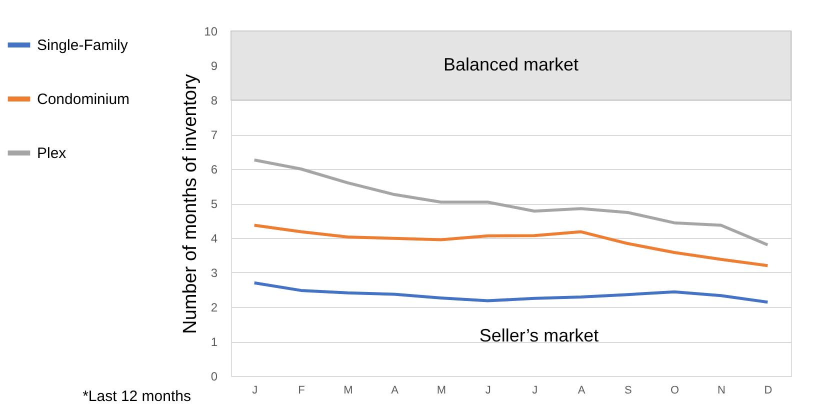 The image size is (823, 420). What do you see at coordinates (214, 101) in the screenshot?
I see `y-tick-label: 8` at bounding box center [214, 101].